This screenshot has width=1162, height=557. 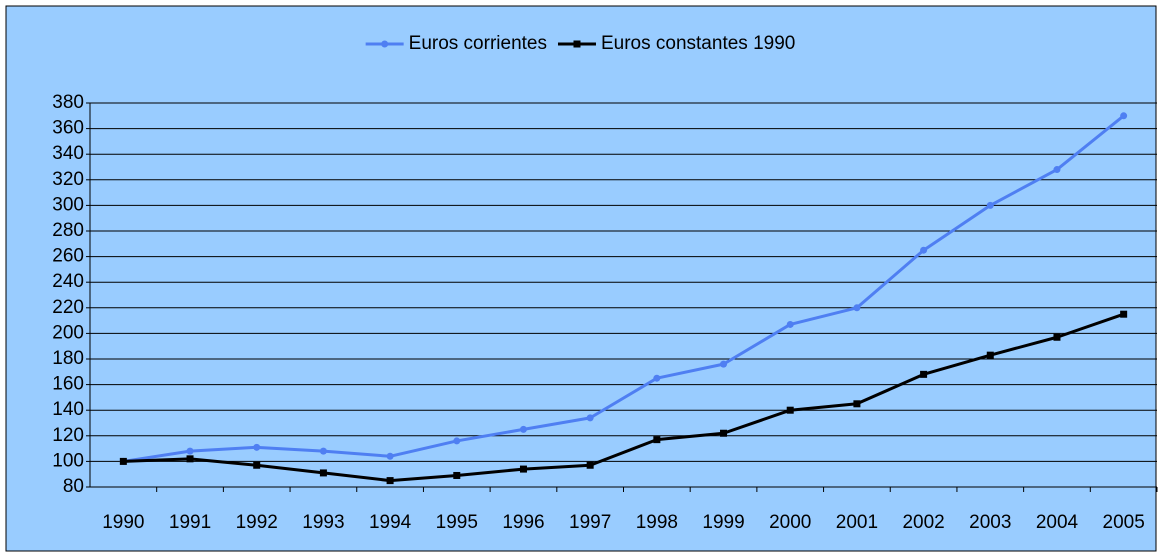 What do you see at coordinates (698, 43) in the screenshot?
I see `legend-label: Euros constantes 1990` at bounding box center [698, 43].